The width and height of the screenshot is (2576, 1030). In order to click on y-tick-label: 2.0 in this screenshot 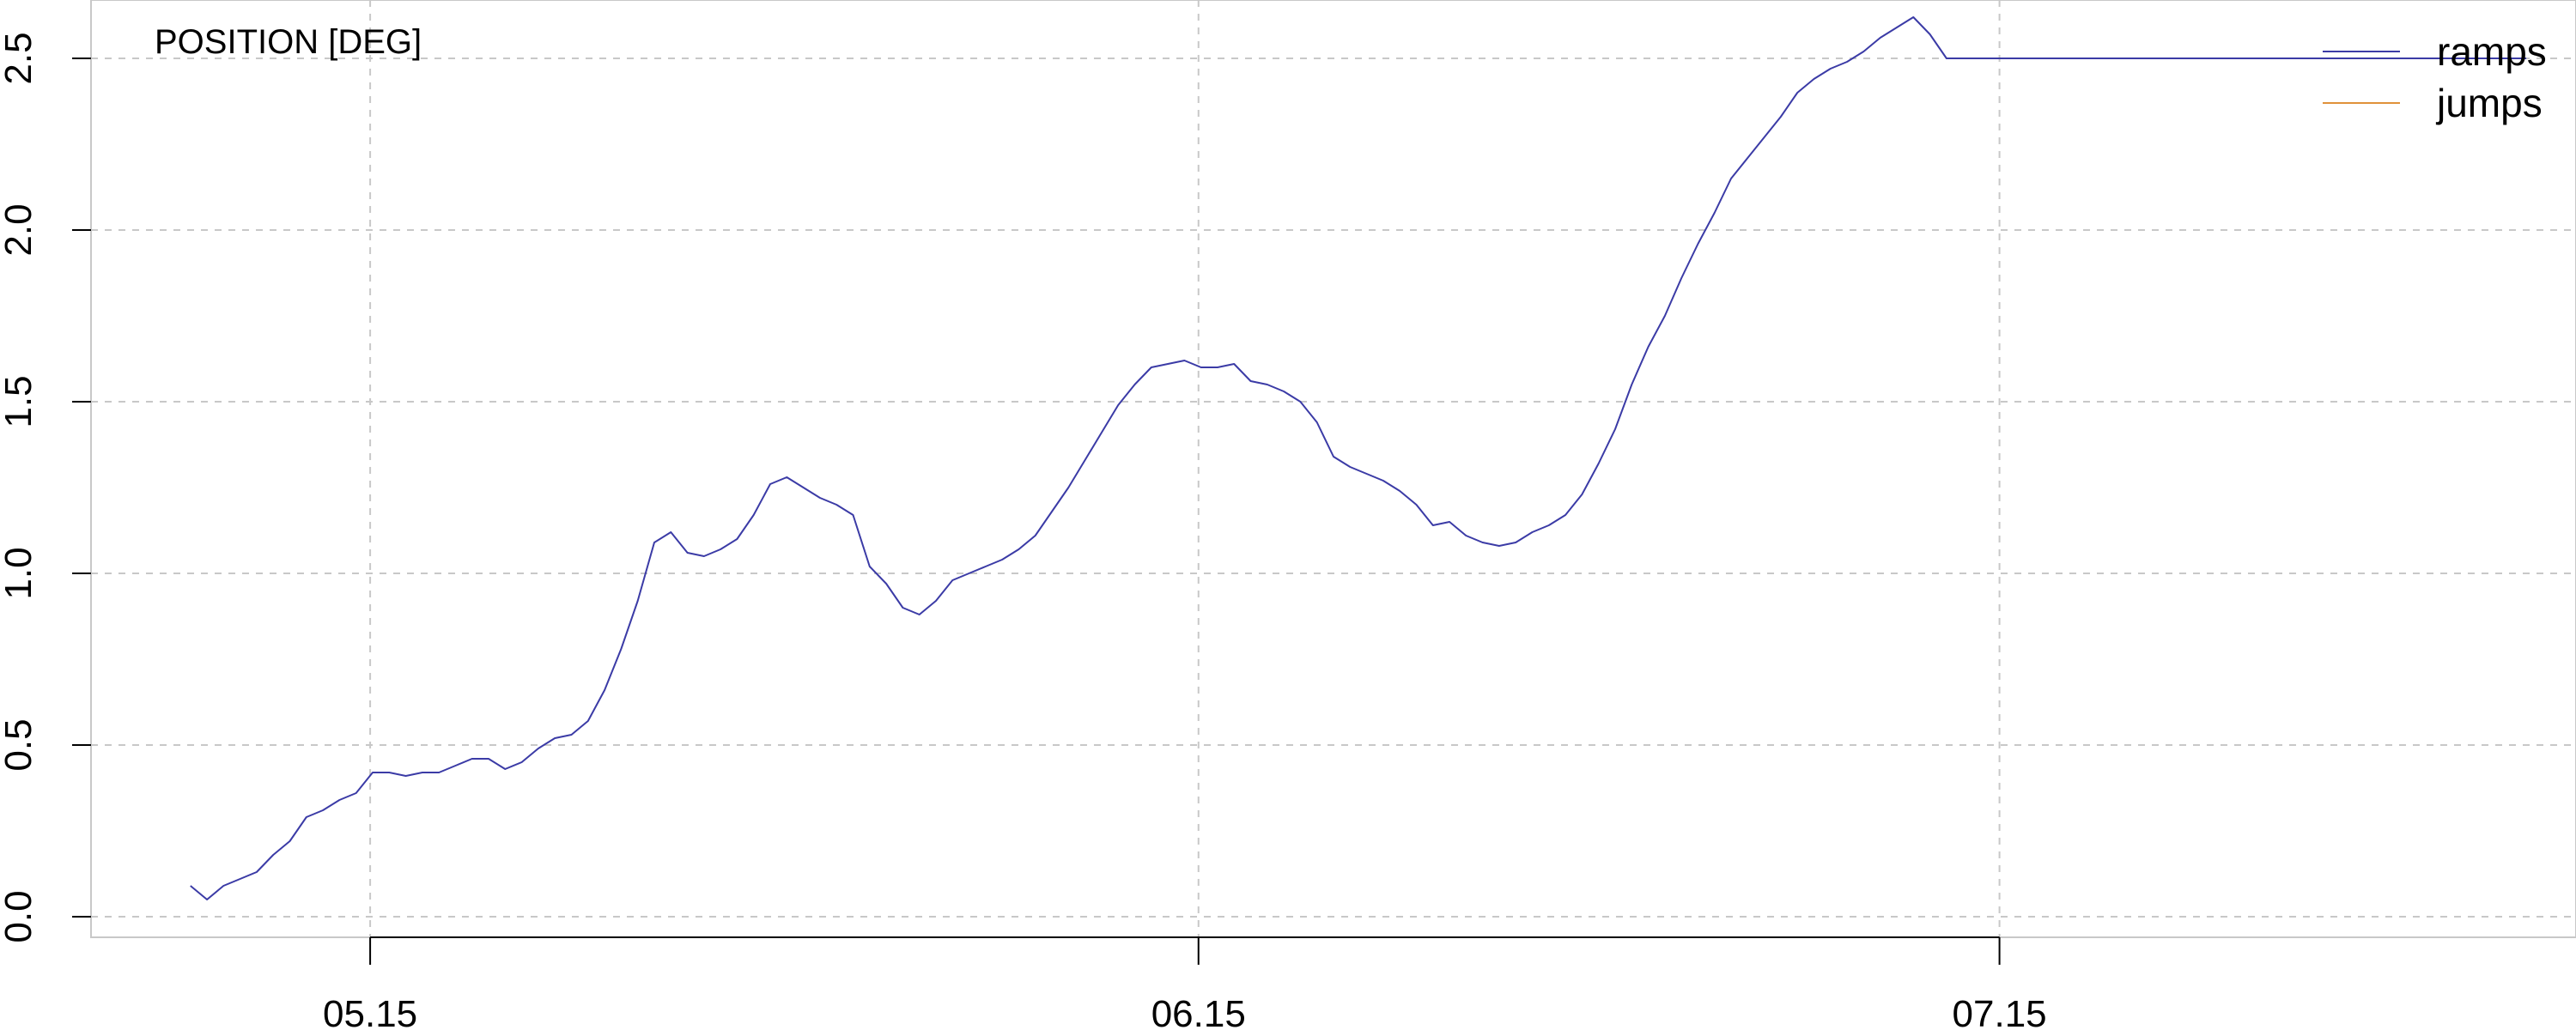, I will do `click(19, 229)`.